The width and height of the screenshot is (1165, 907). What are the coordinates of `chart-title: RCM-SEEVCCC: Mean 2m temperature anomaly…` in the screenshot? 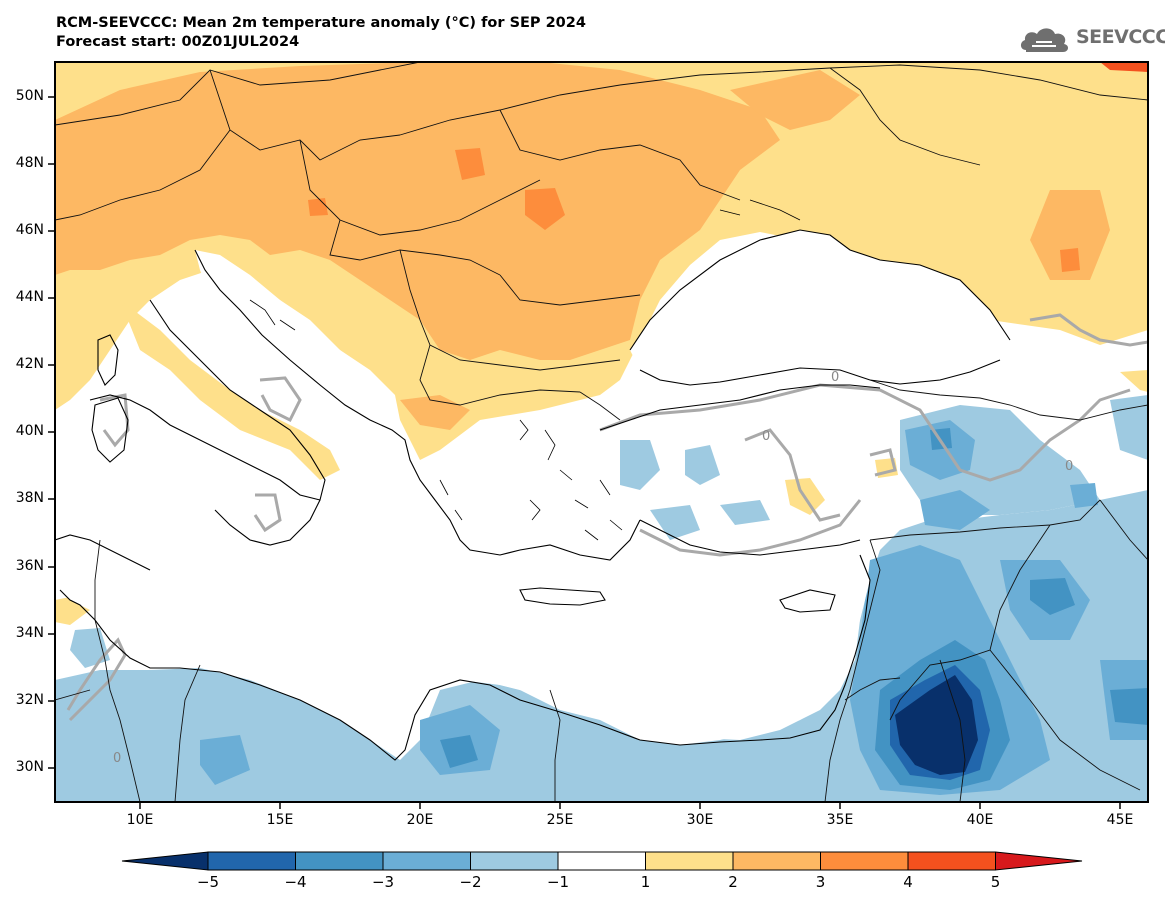 It's located at (321, 33).